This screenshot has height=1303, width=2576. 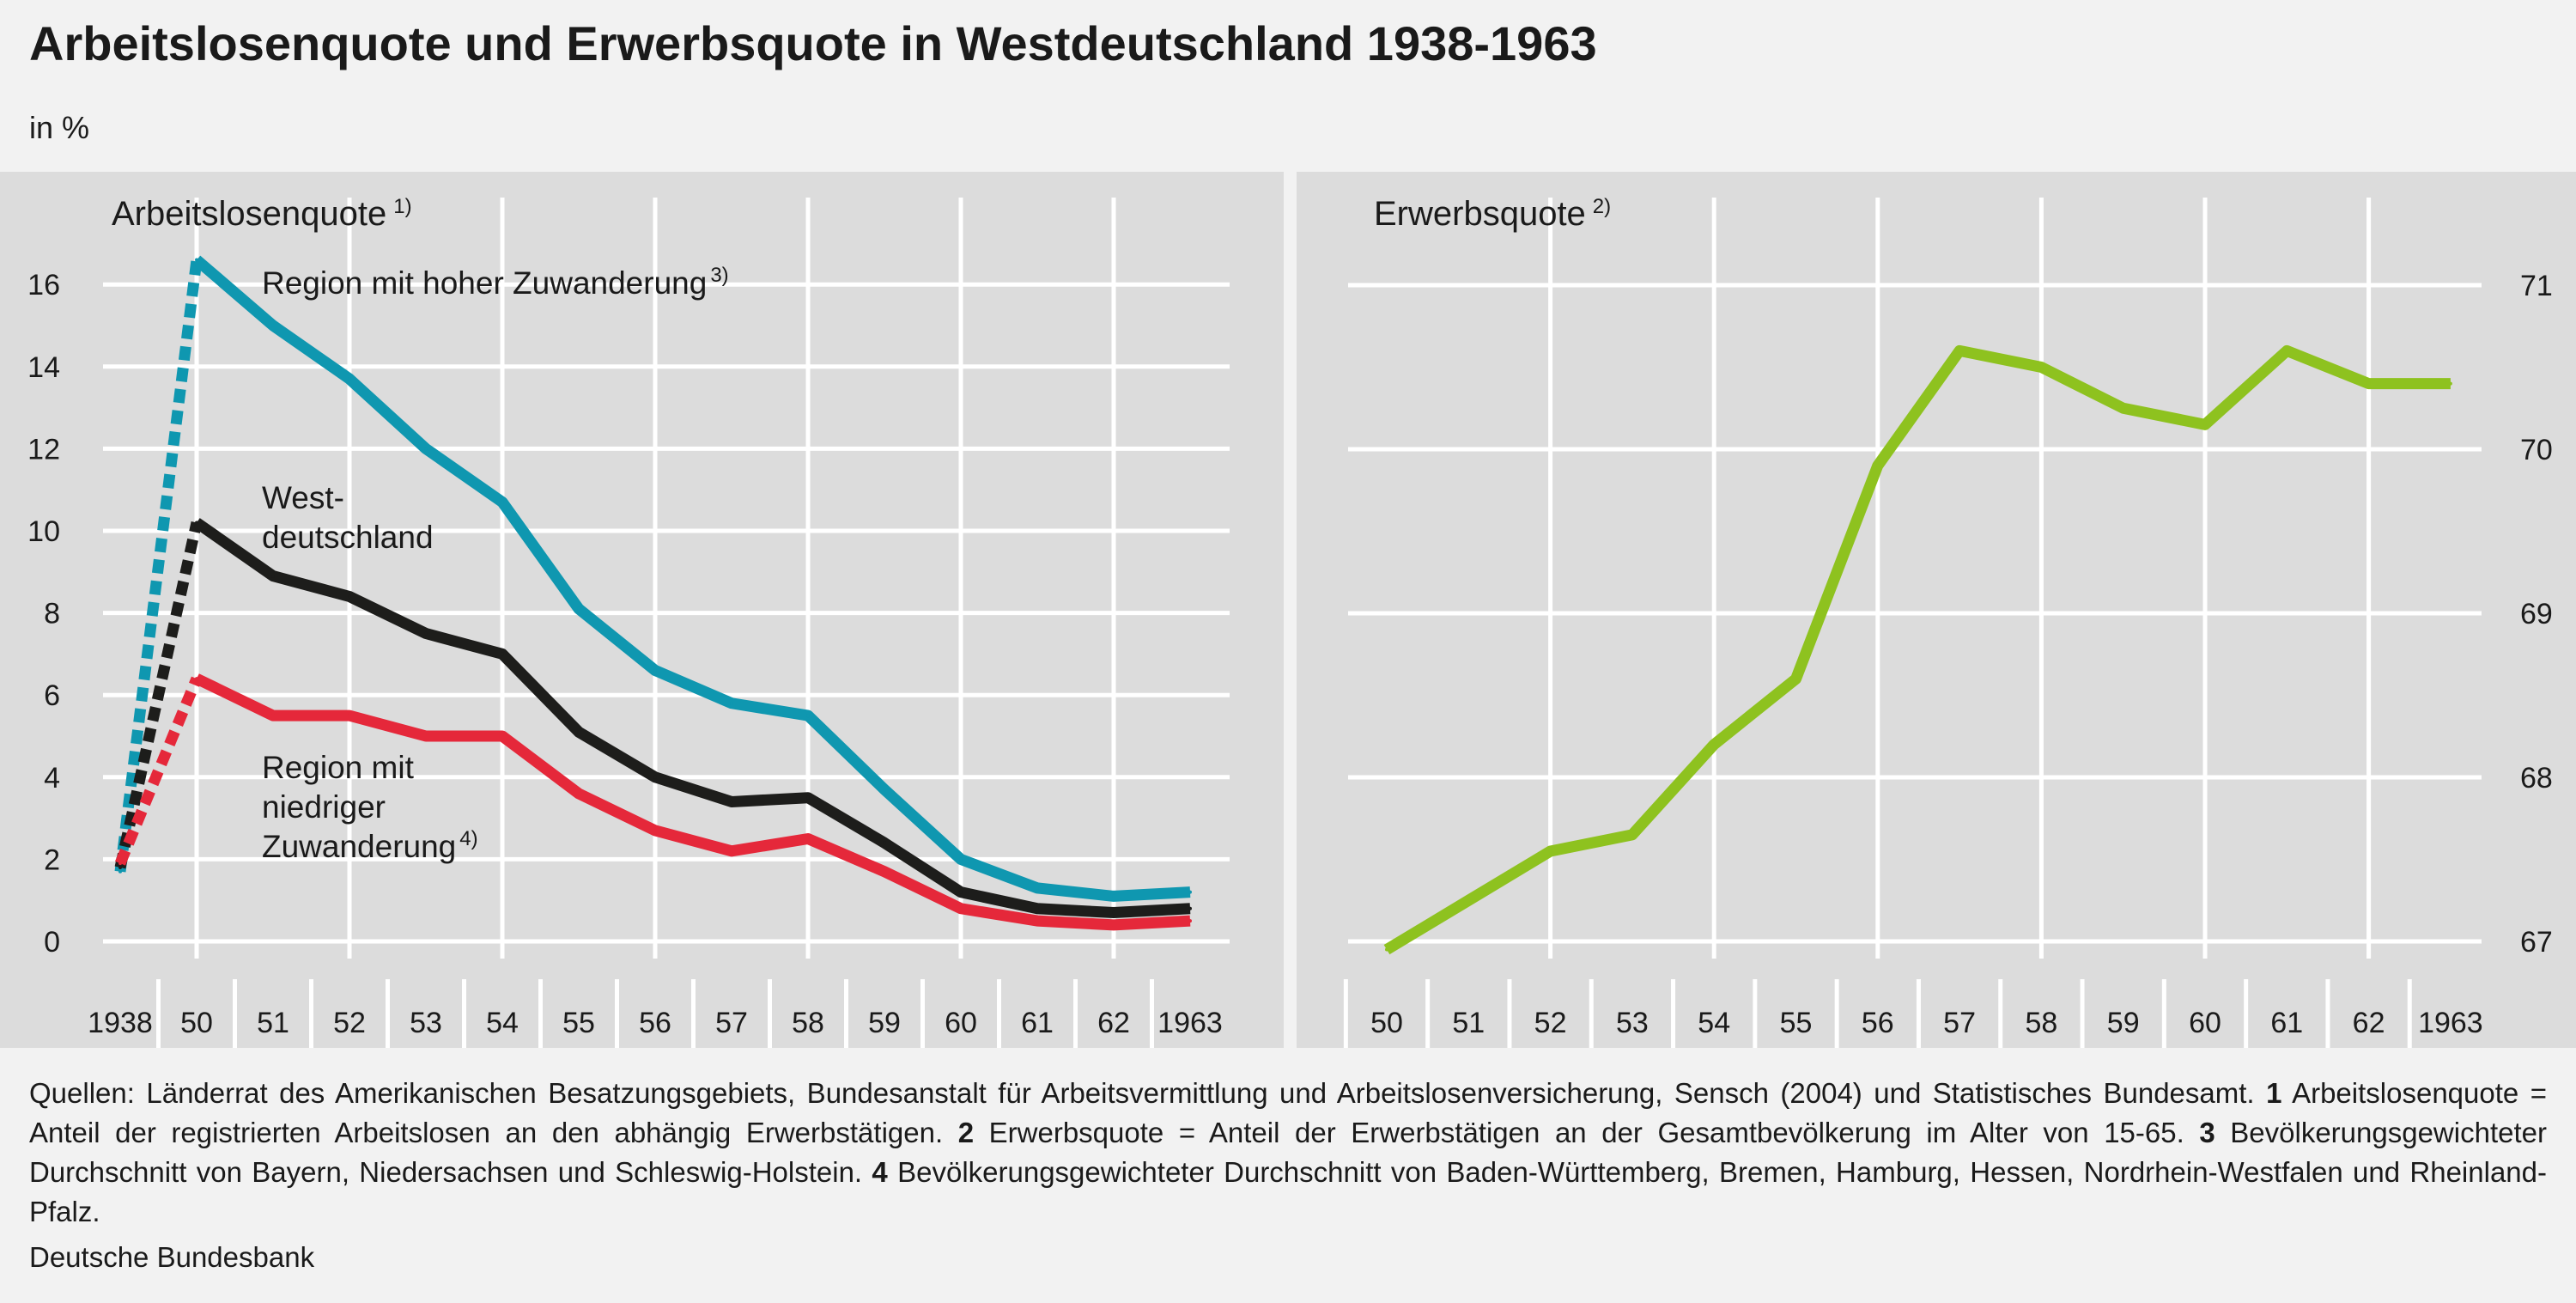 What do you see at coordinates (2274, 1093) in the screenshot?
I see `note-1-number: 1` at bounding box center [2274, 1093].